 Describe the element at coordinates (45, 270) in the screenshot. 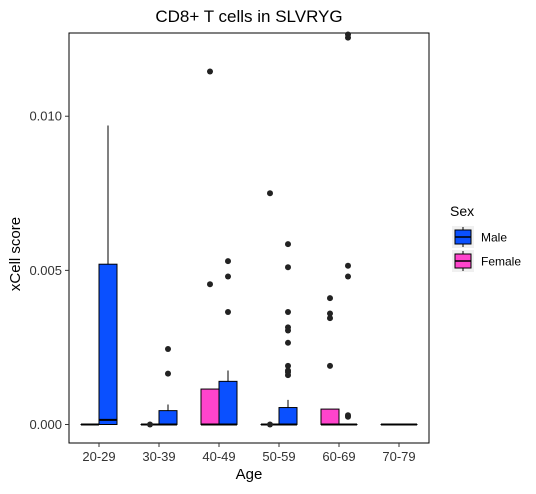

I see `y-tick-label: 0.005` at that location.